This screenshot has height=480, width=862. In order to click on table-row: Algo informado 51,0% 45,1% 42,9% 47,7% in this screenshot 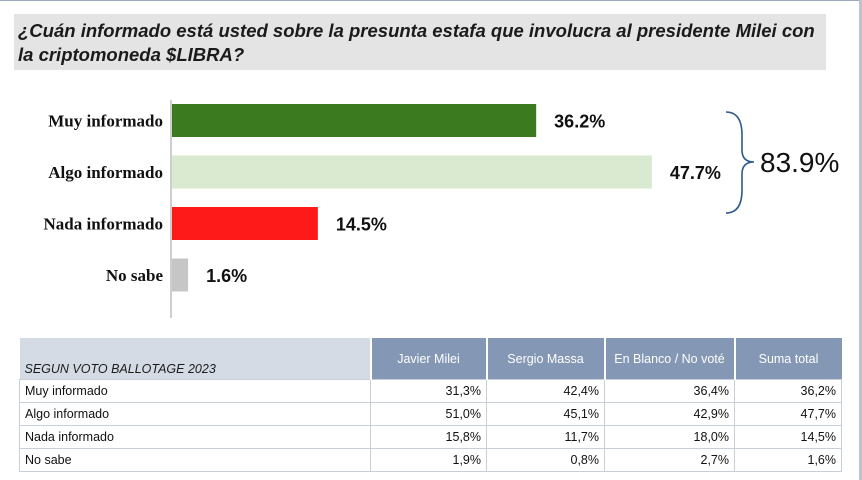, I will do `click(430, 414)`.